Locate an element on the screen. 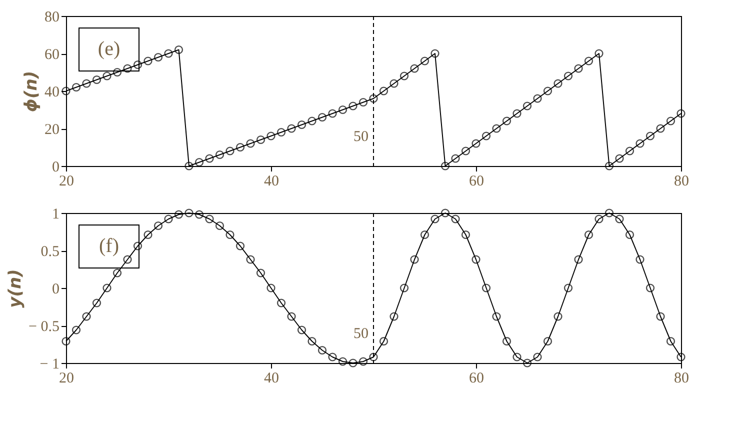 This screenshot has height=442, width=733. y-tick-label: − 0.5 is located at coordinates (44, 327).